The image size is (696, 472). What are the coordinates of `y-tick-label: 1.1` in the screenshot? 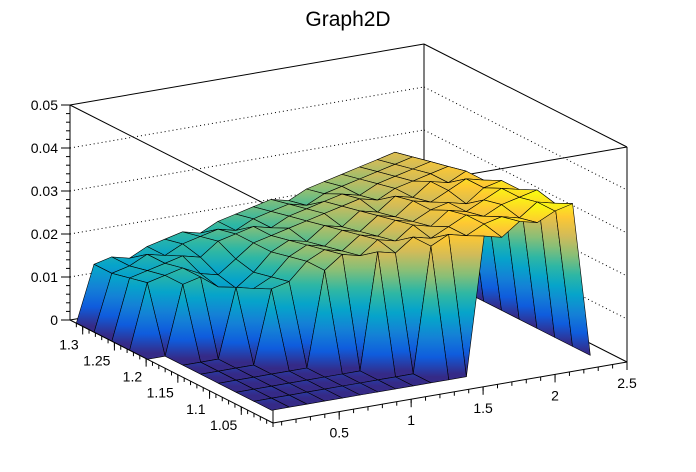 It's located at (196, 409).